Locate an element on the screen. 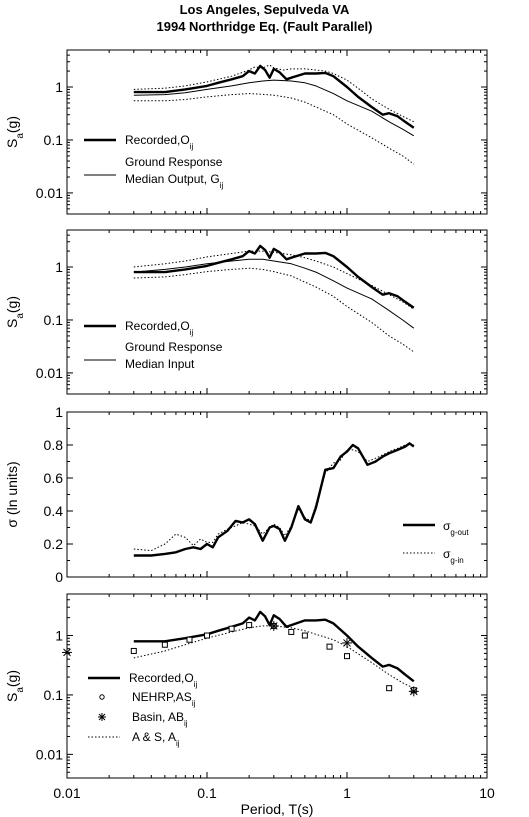 This screenshot has width=529, height=817. y-tick-label: 0 is located at coordinates (59, 577).